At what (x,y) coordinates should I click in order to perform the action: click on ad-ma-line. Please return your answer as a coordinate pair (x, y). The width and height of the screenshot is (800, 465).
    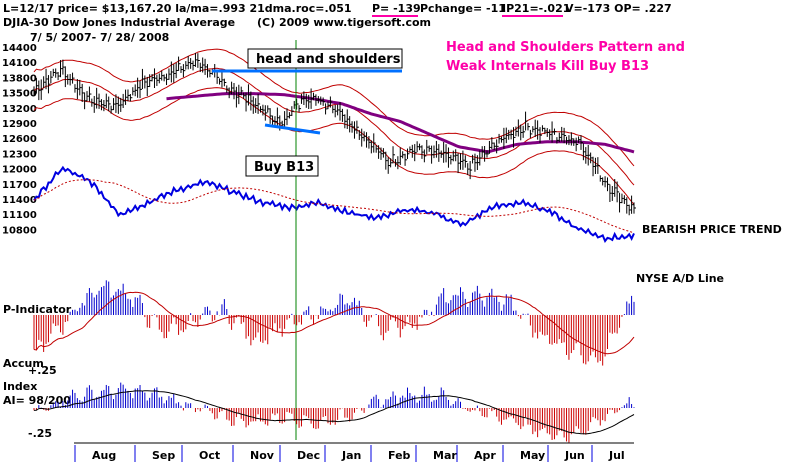
    Looking at the image, I should click on (334, 206).